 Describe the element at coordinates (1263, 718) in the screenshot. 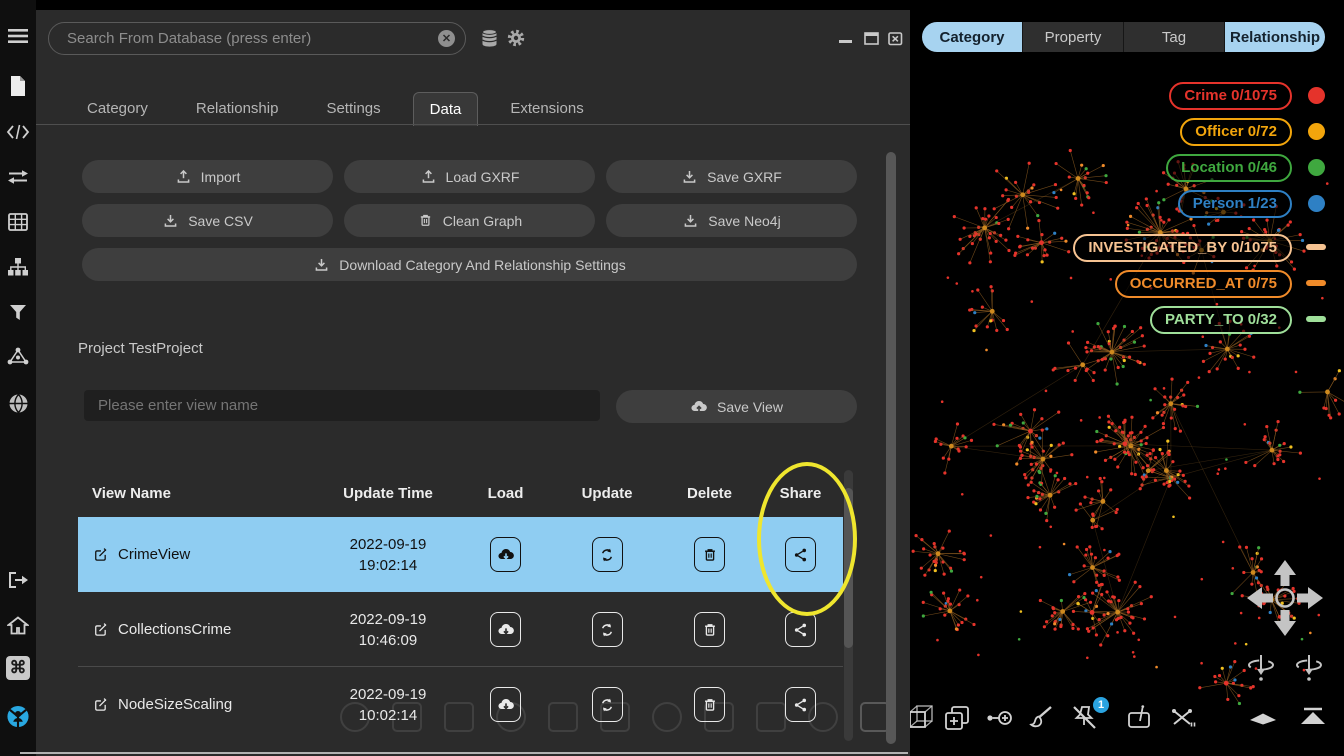

I see `flatten-down-icon` at that location.